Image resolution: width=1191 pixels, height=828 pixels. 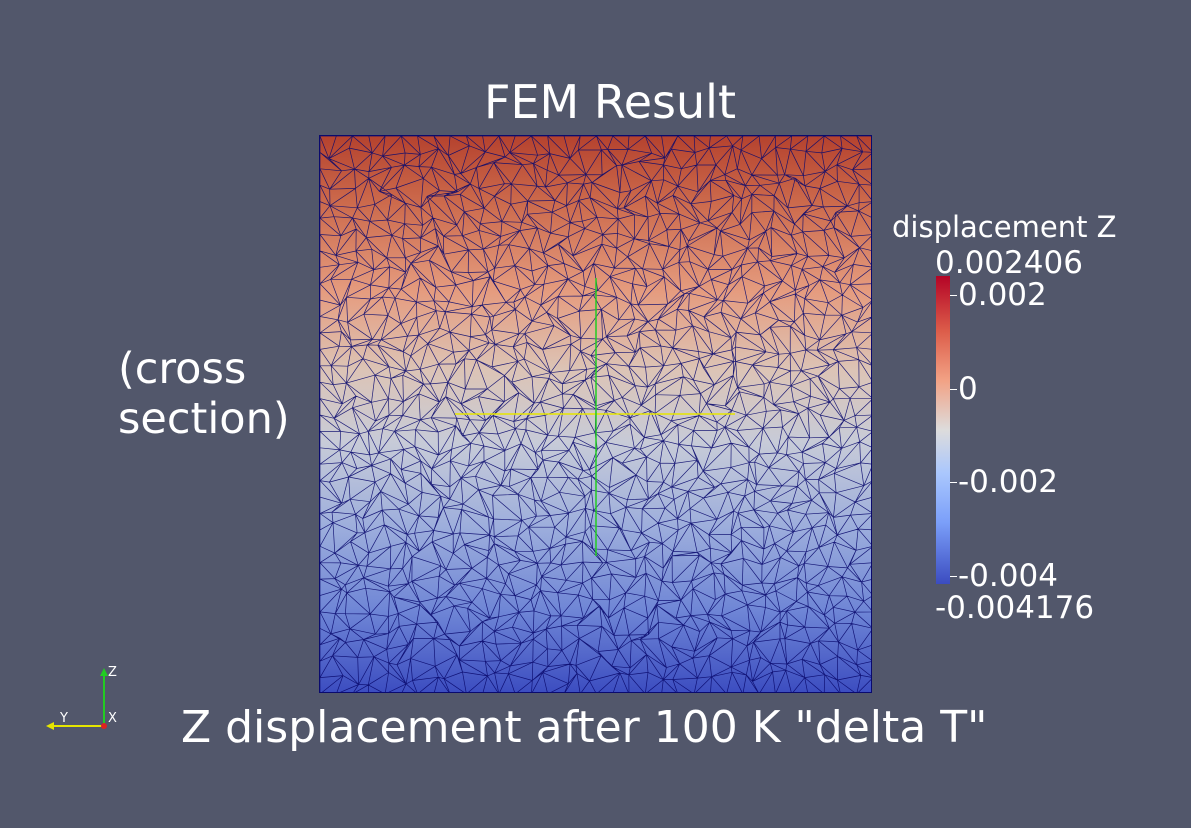 I want to click on cross-section-label: (cross section), so click(x=204, y=394).